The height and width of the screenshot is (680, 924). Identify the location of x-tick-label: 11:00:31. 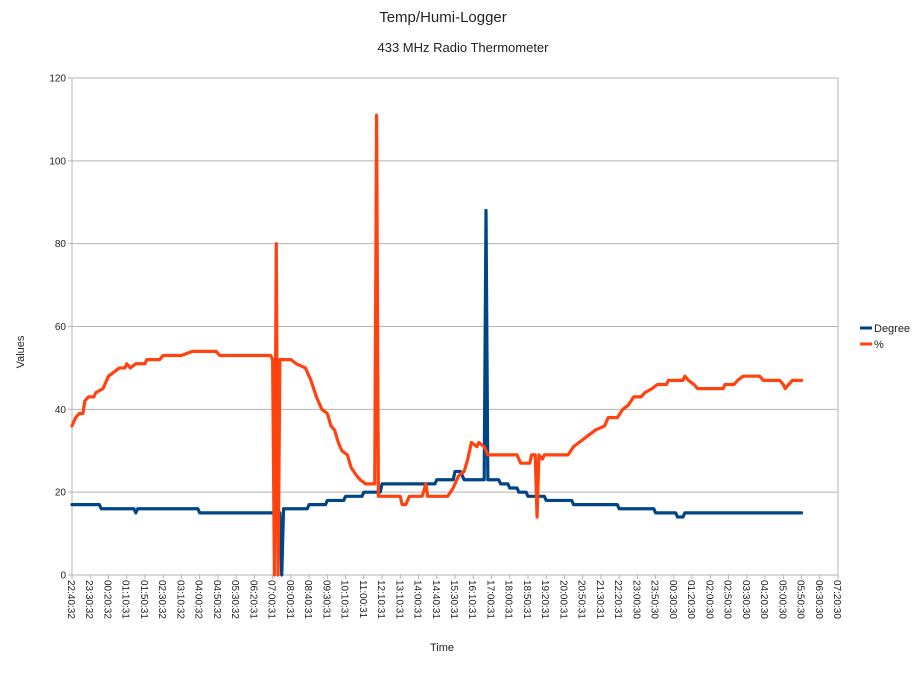
(362, 599).